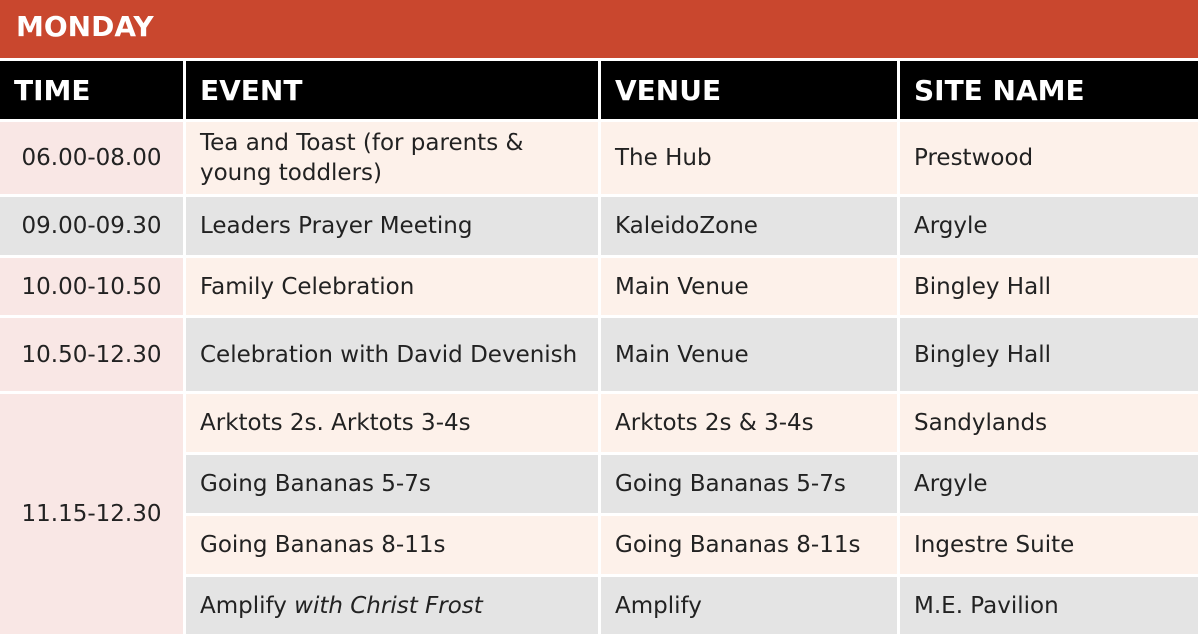  What do you see at coordinates (335, 423) in the screenshot?
I see `event-text: Arktots 2s. Arktots 3-4s` at bounding box center [335, 423].